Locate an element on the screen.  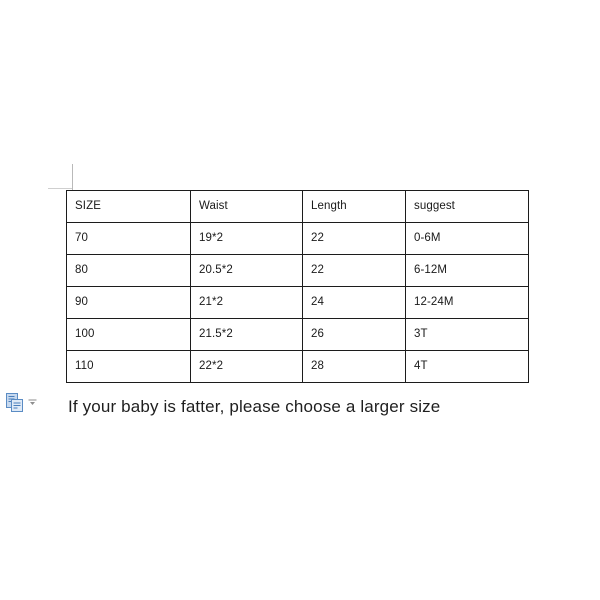
left-margin-rule-mark is located at coordinates (60, 188).